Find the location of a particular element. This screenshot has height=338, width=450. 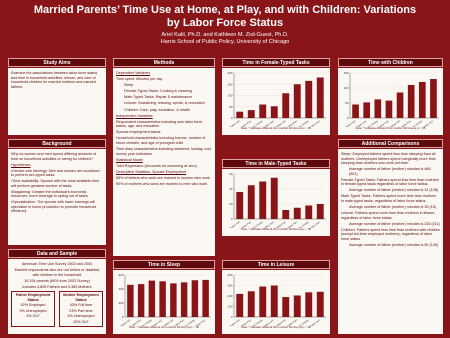

column-heading: Father Employment Status is located at coordinates (33, 297).